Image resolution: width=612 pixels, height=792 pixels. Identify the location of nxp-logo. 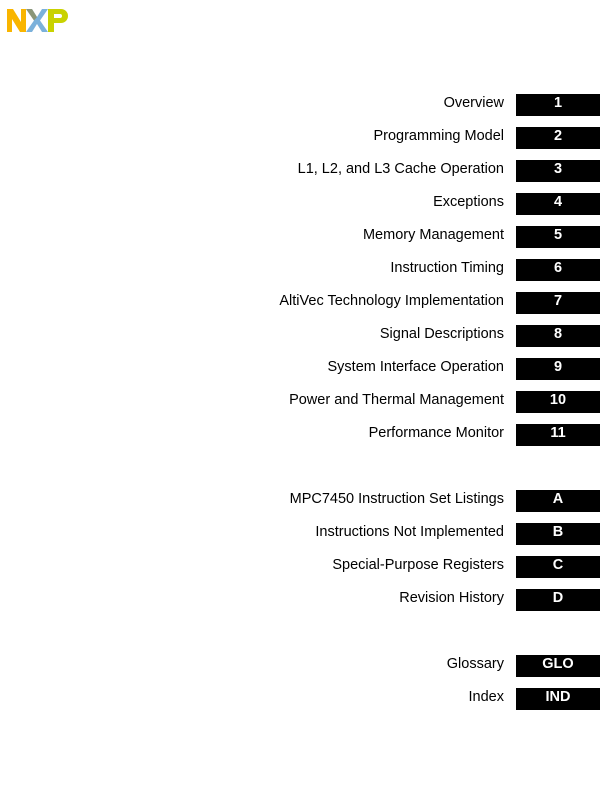
(37, 20).